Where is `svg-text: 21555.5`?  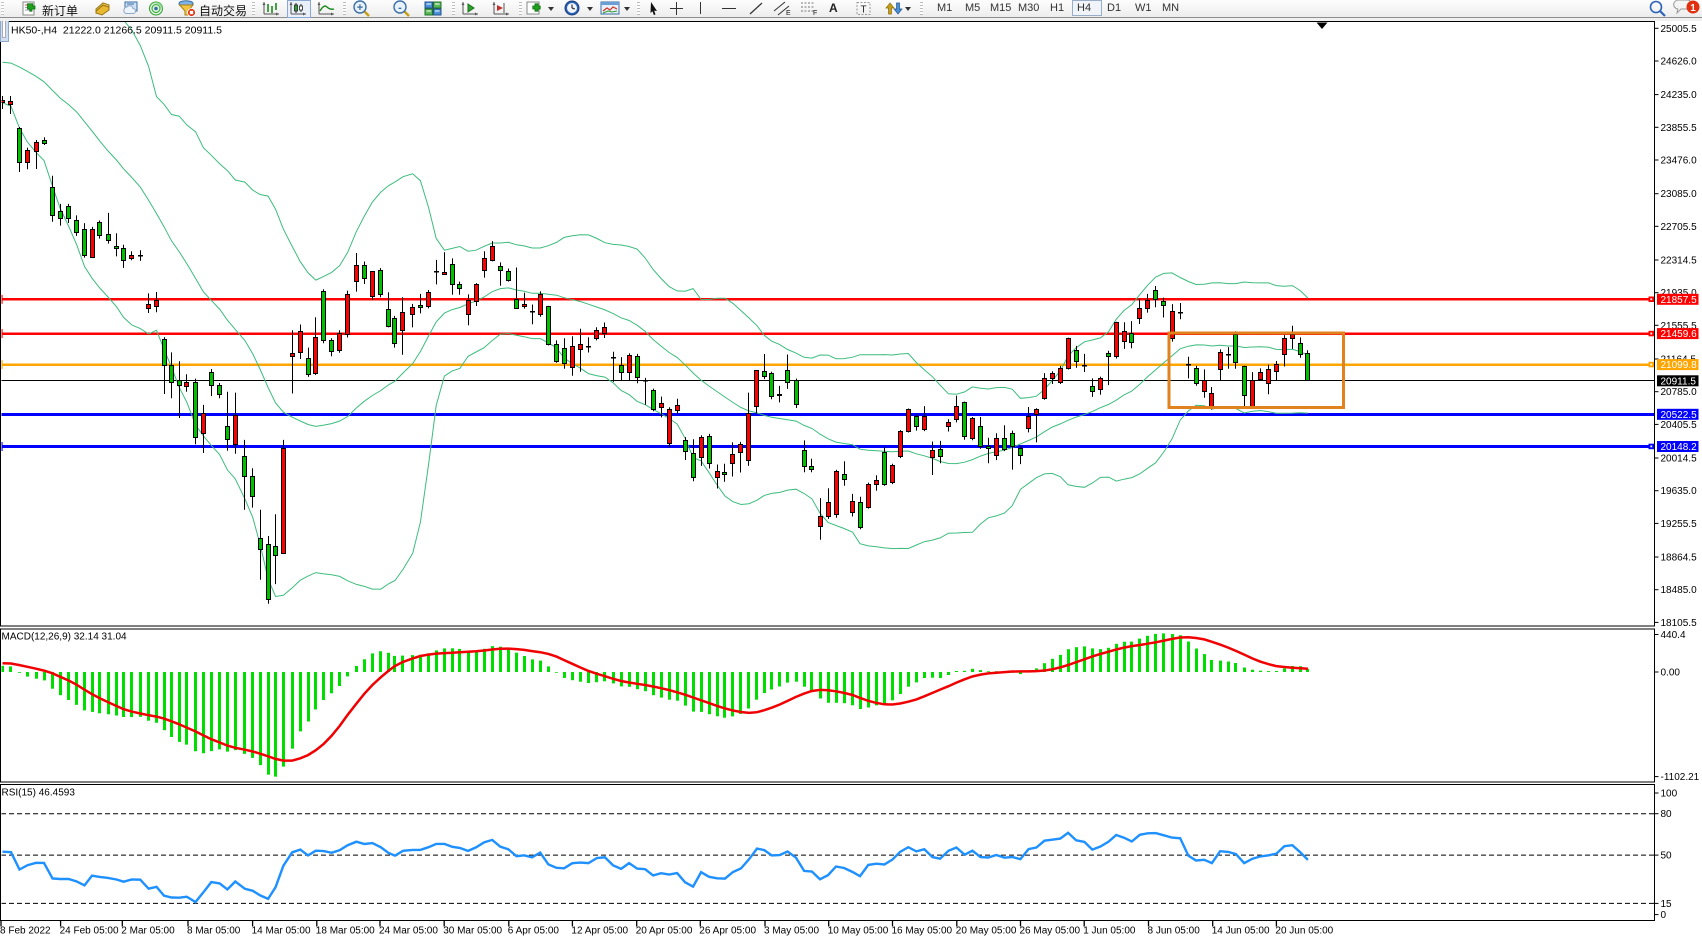
svg-text: 21555.5 is located at coordinates (1679, 326).